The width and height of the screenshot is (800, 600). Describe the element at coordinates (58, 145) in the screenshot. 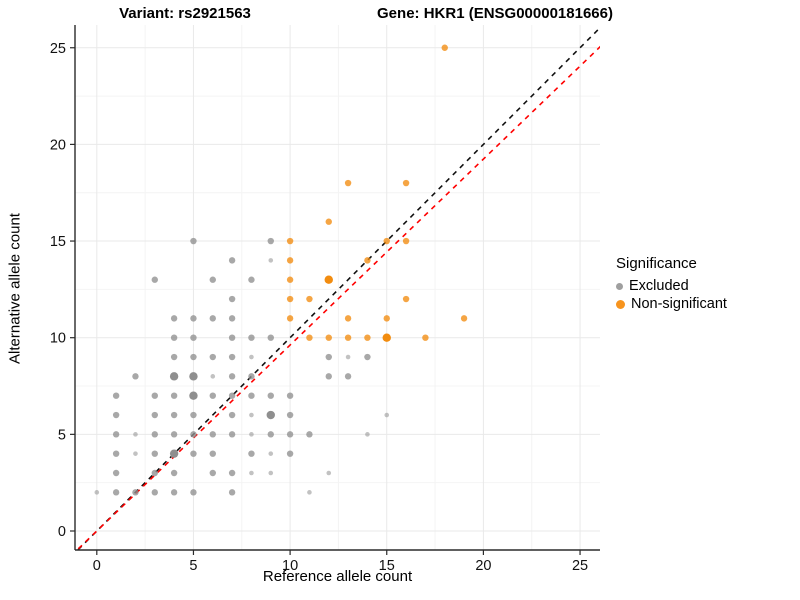

I see `y-tick-label: 20` at that location.